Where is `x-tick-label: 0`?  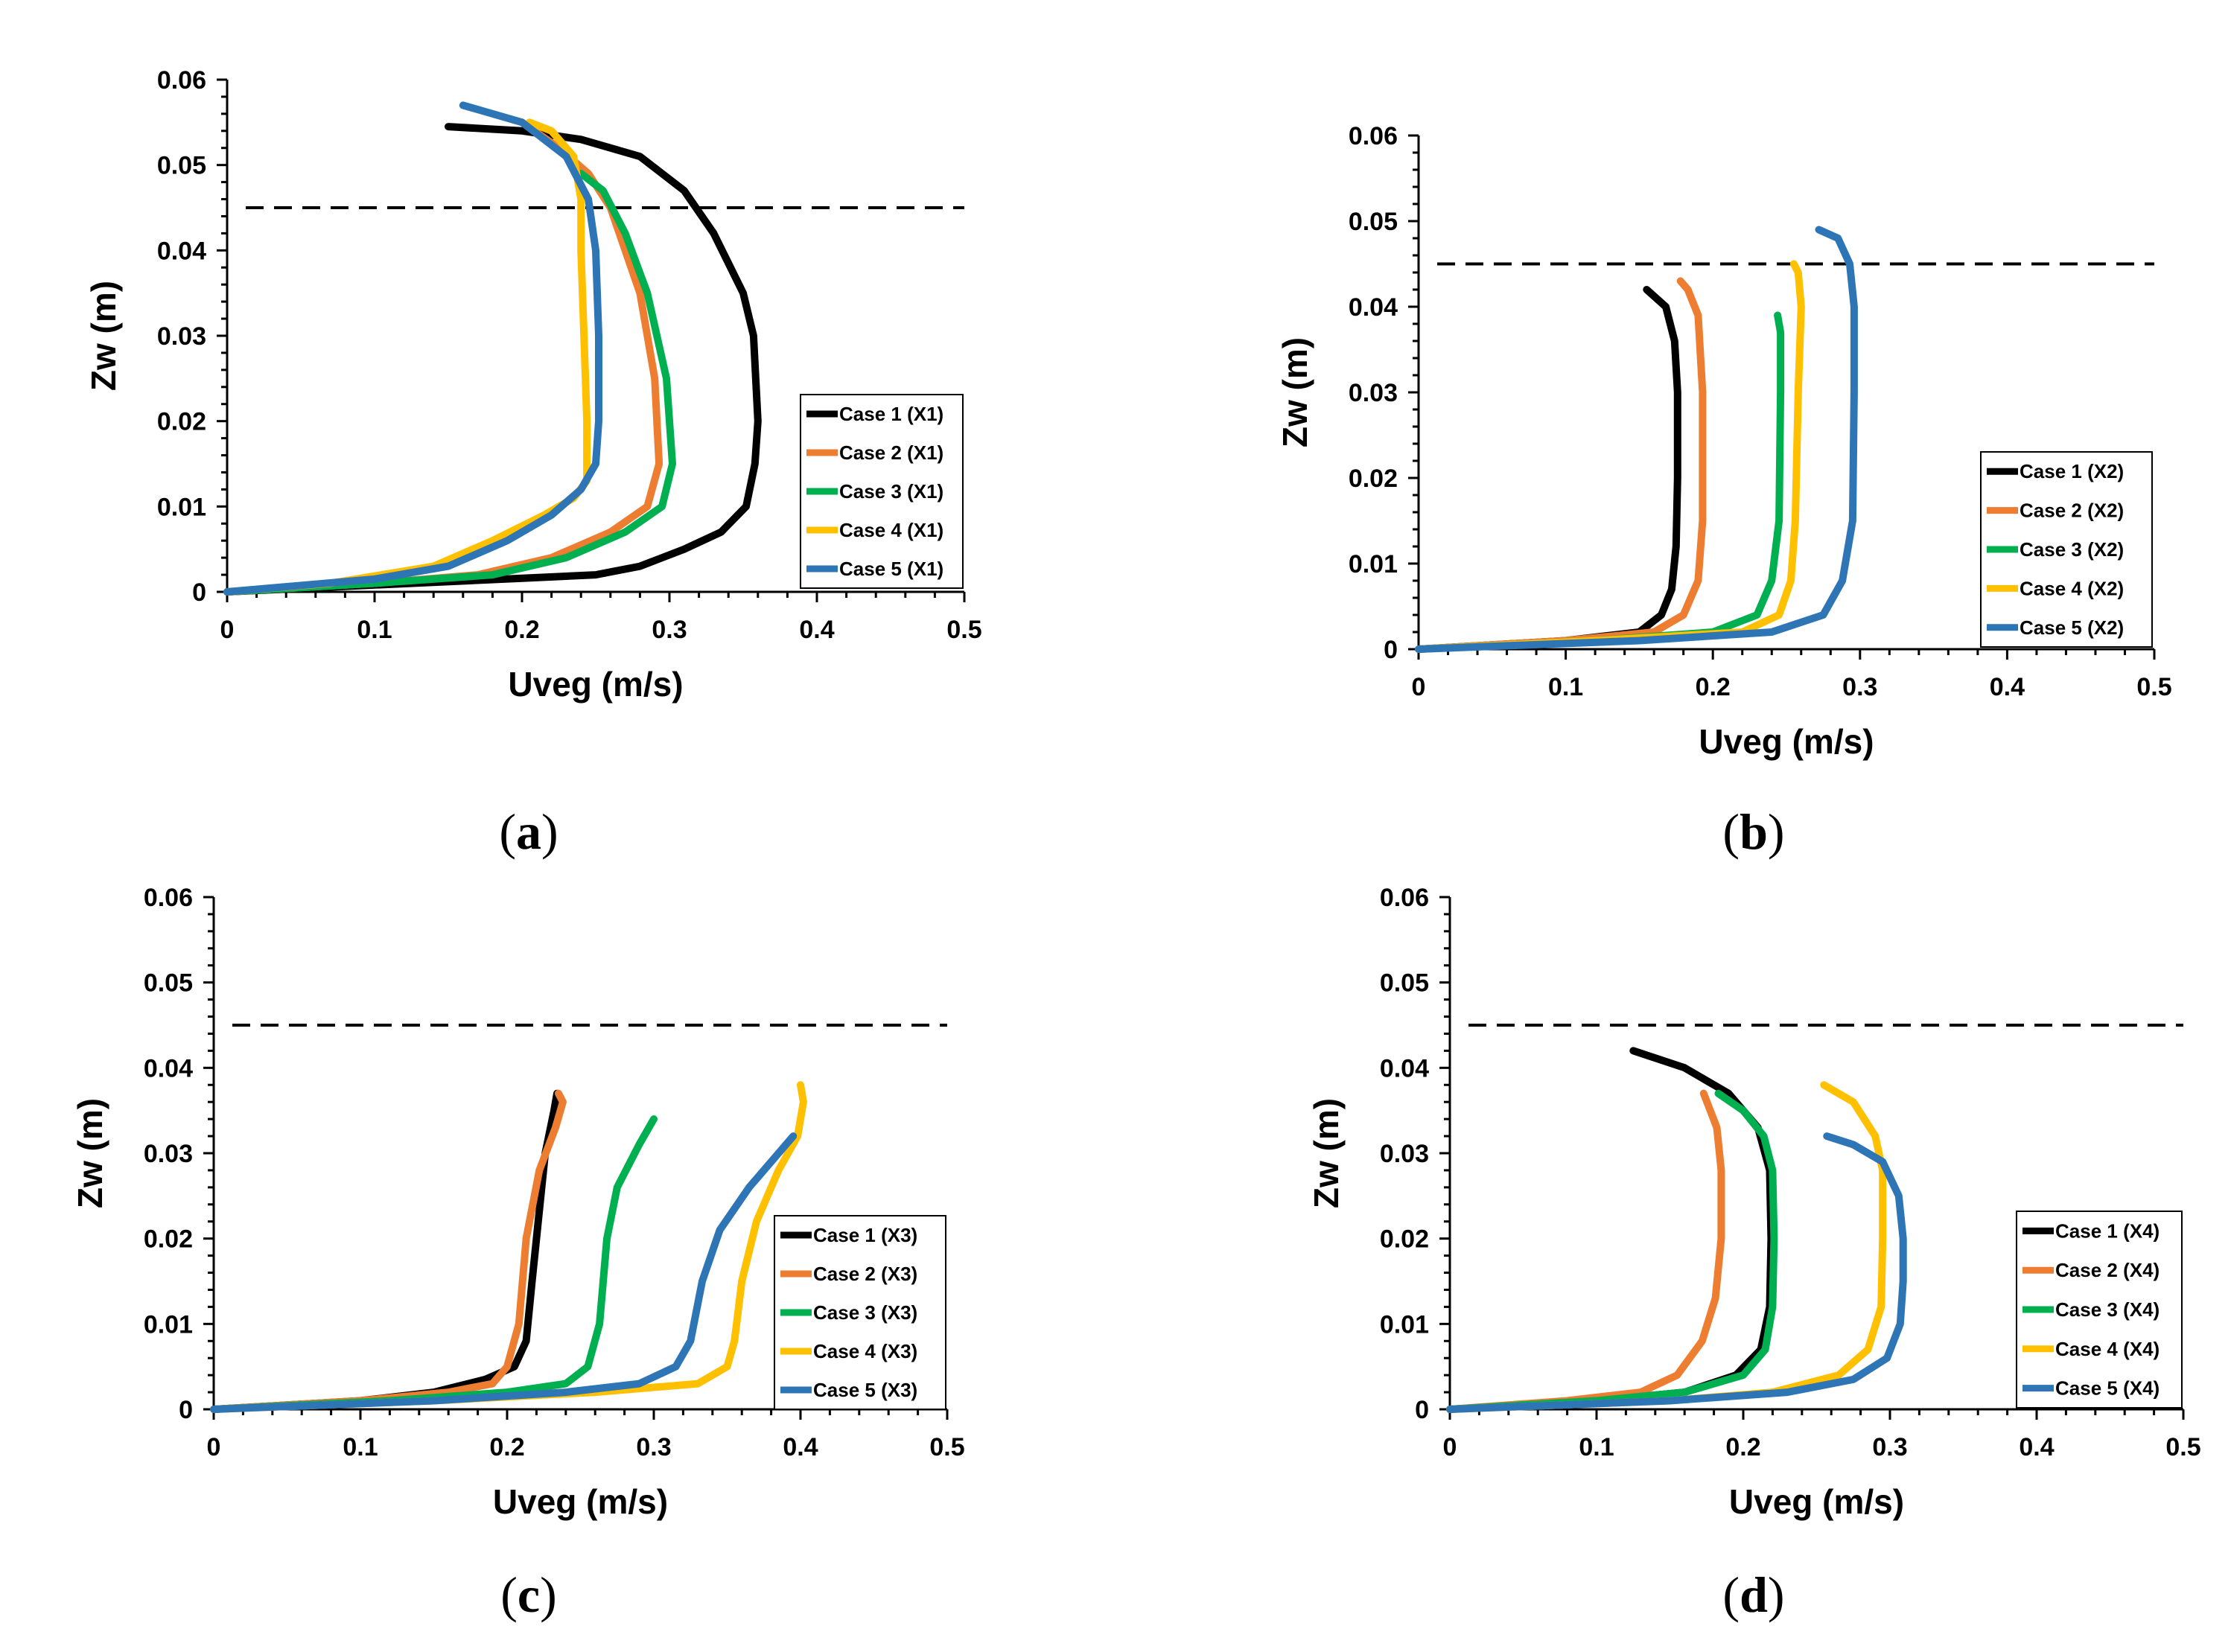
x-tick-label: 0 is located at coordinates (214, 1447).